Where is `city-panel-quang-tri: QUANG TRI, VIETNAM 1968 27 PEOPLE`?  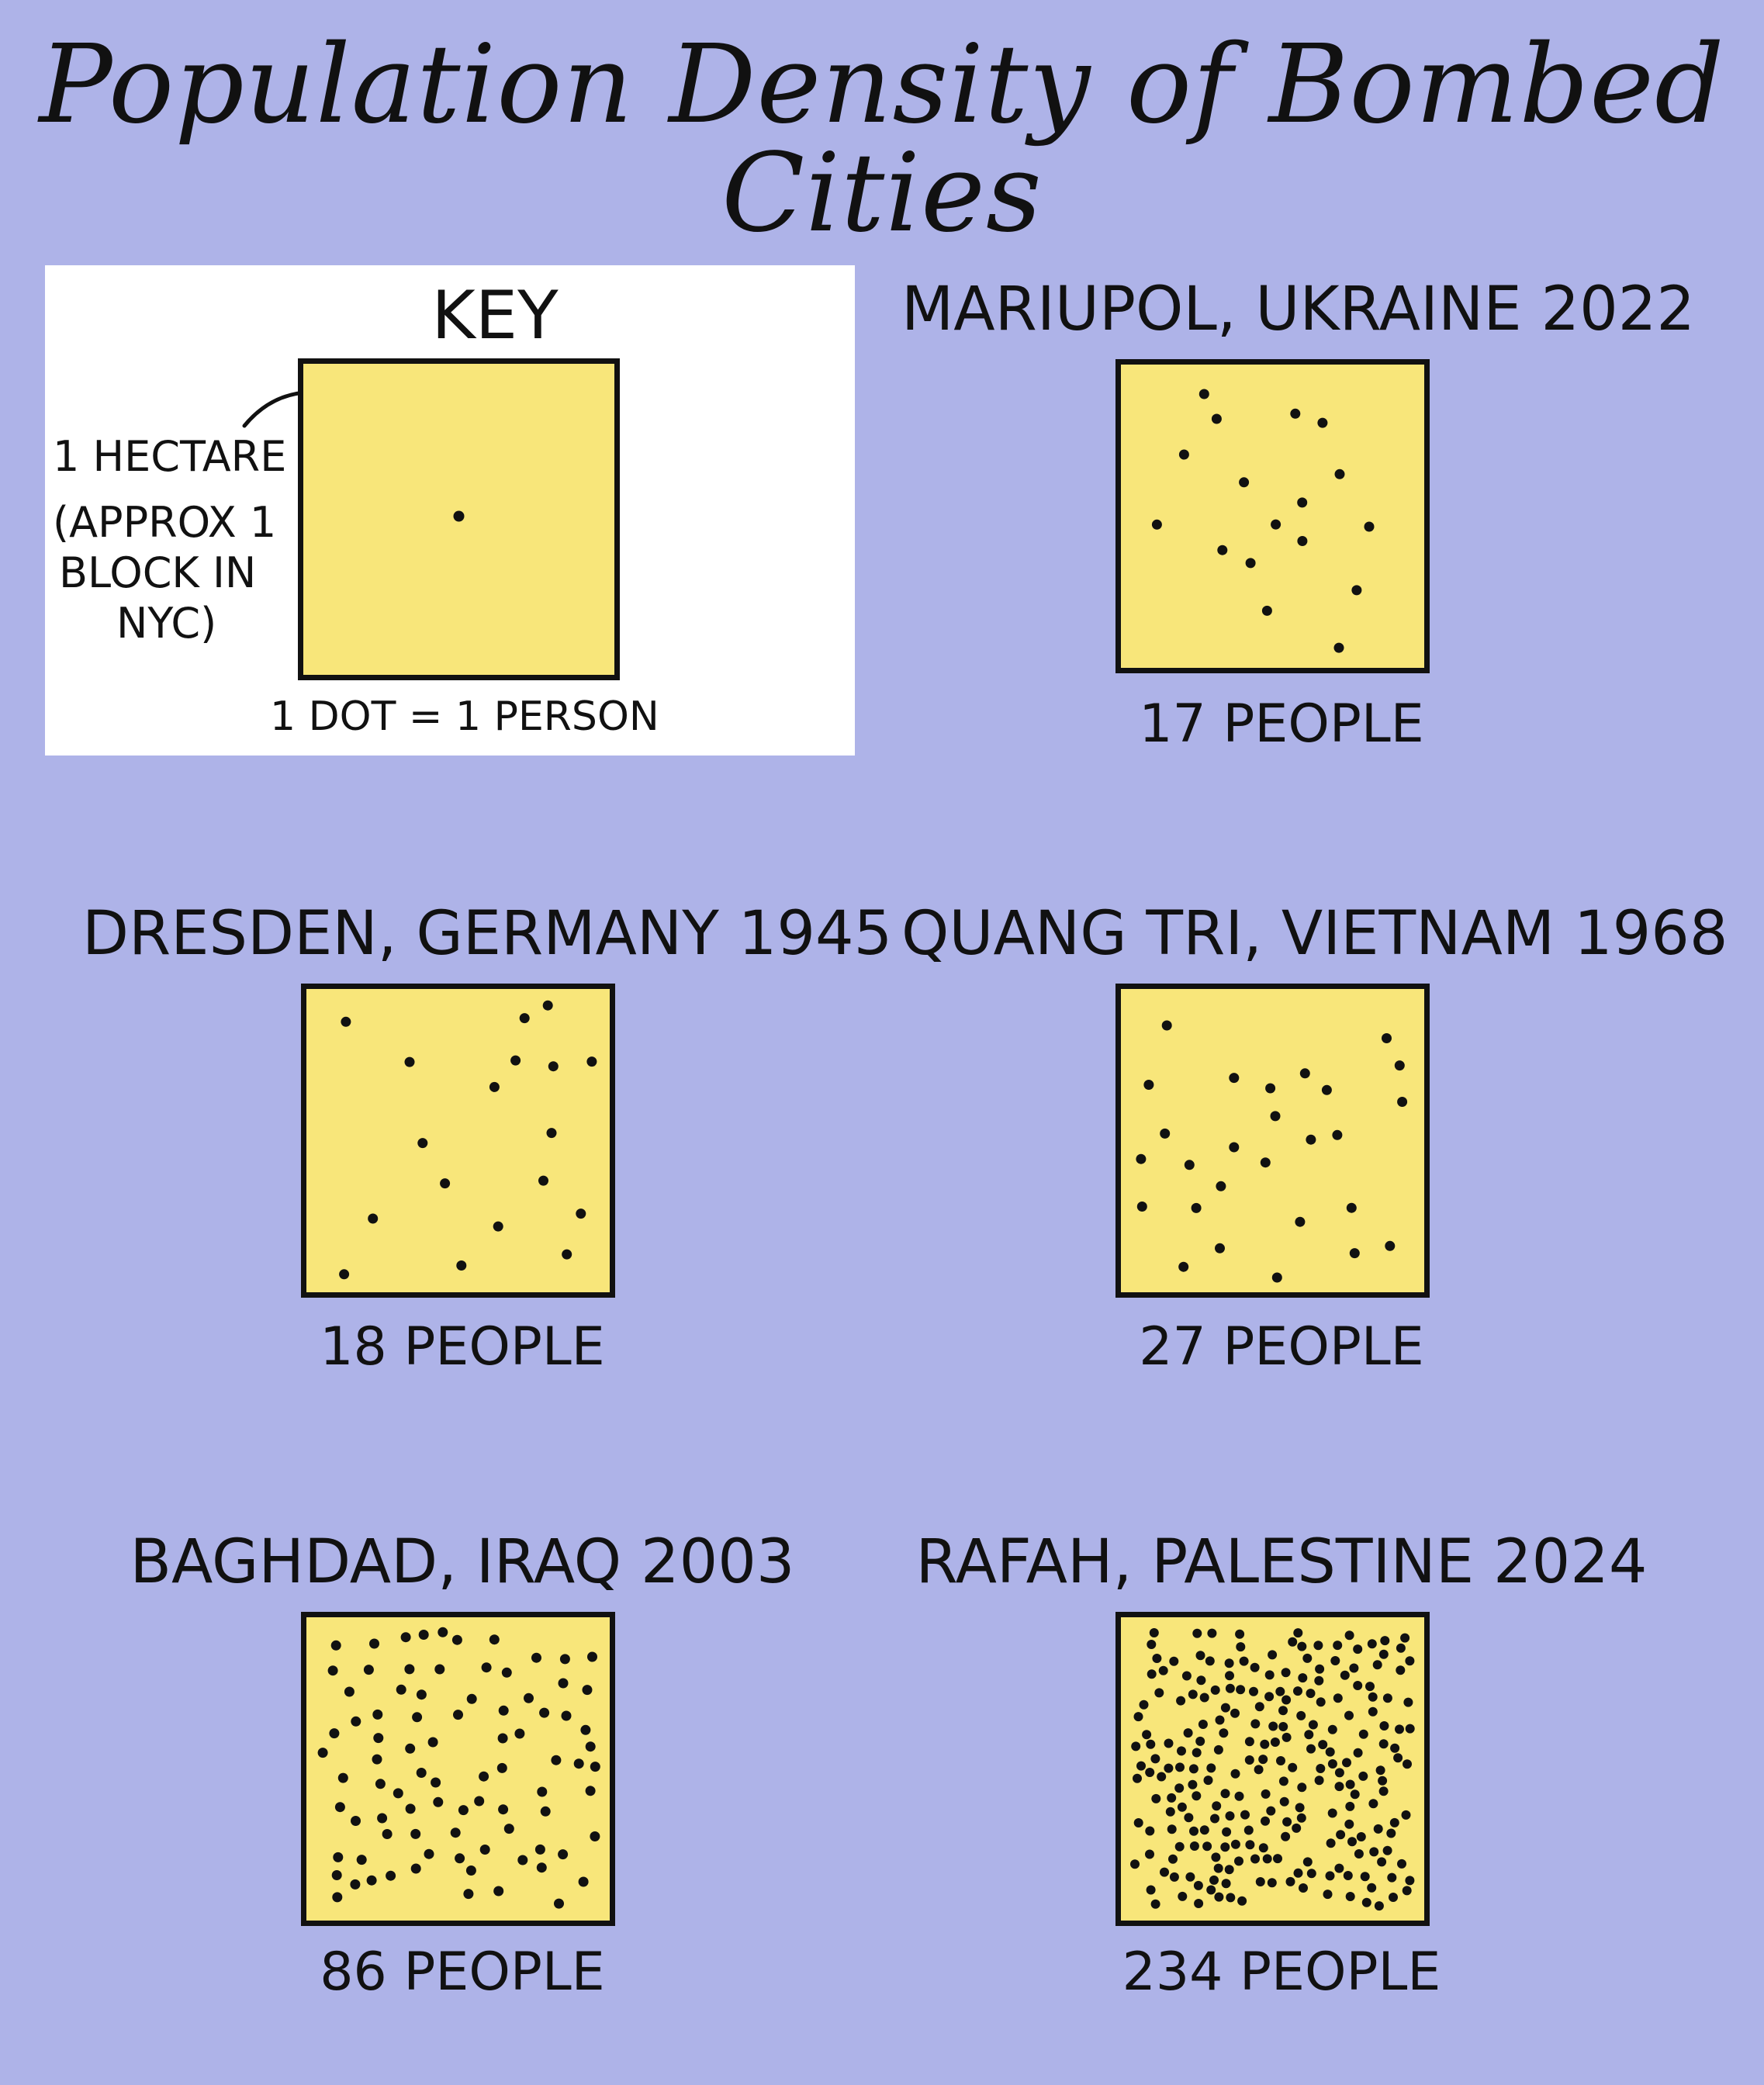
city-panel-quang-tri: QUANG TRI, VIETNAM 1968 27 PEOPLE is located at coordinates (1314, 1144).